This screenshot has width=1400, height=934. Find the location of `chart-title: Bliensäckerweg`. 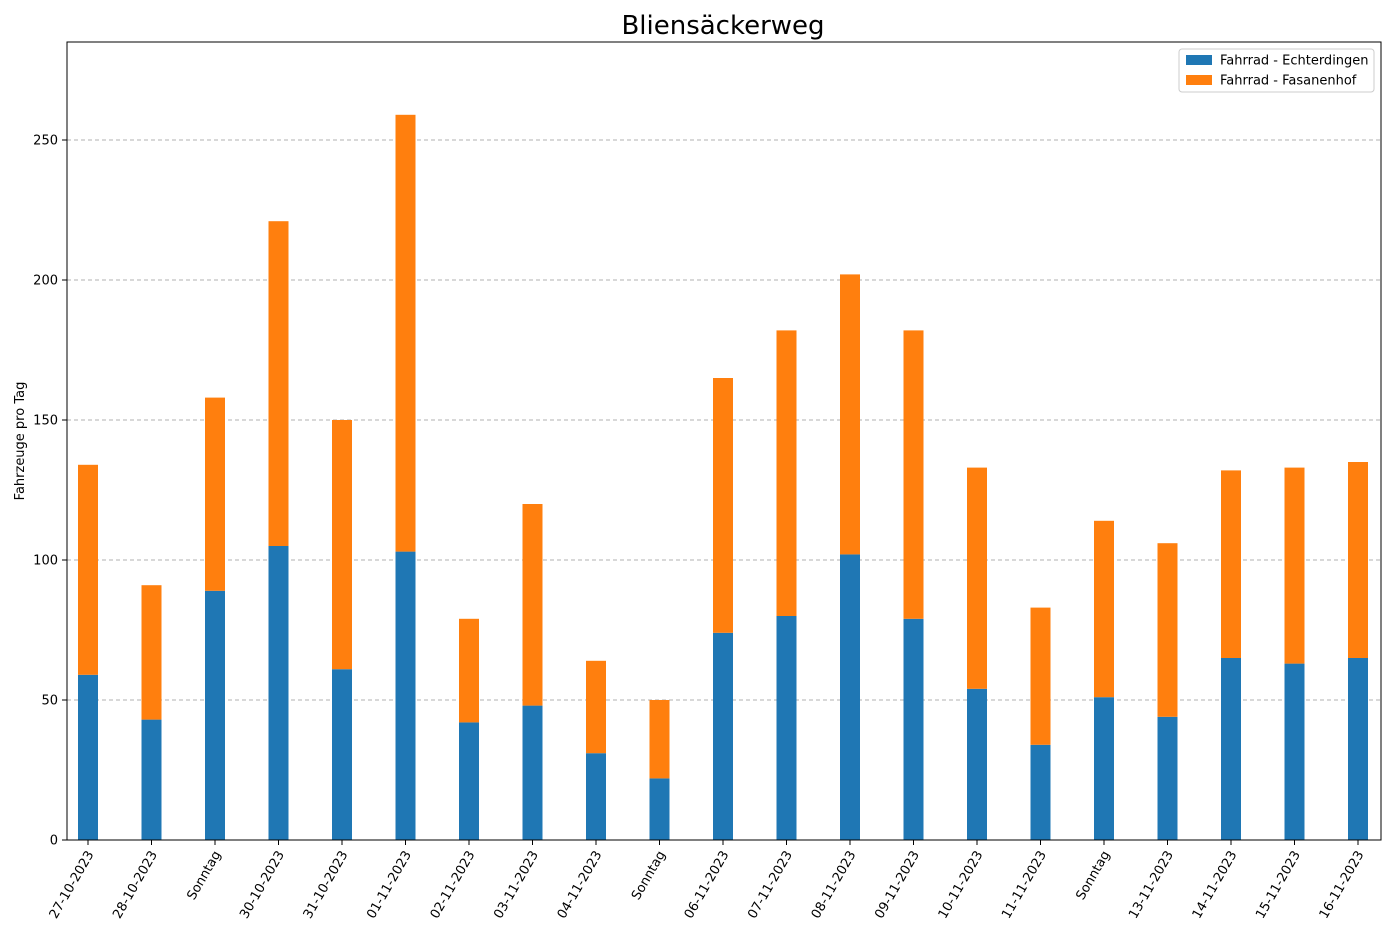

chart-title: Bliensäckerweg is located at coordinates (722, 26).